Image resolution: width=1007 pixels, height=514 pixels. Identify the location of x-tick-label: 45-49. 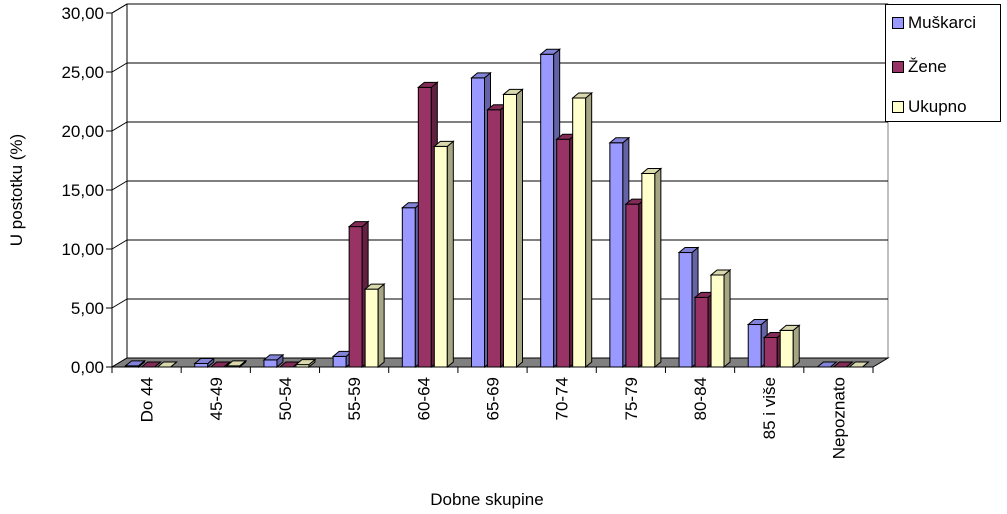
(216, 398).